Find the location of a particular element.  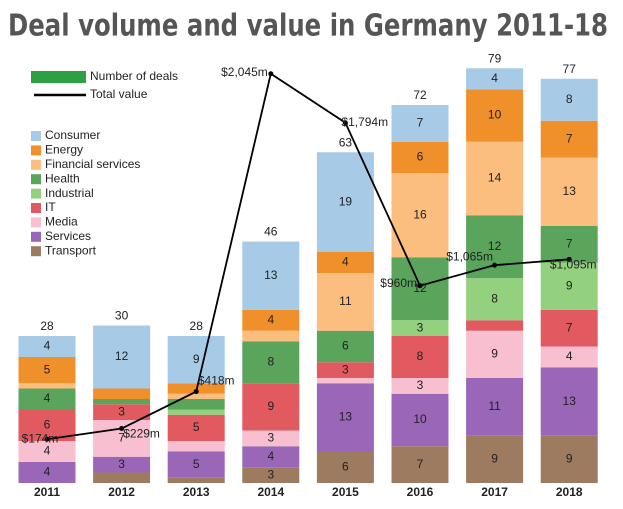

legend-label: Media is located at coordinates (61, 222).